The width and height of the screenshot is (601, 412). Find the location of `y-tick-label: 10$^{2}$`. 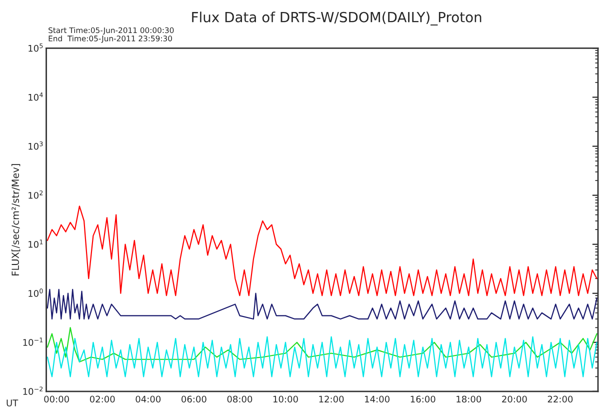

y-tick-label: 10$^{2}$ is located at coordinates (35, 194).